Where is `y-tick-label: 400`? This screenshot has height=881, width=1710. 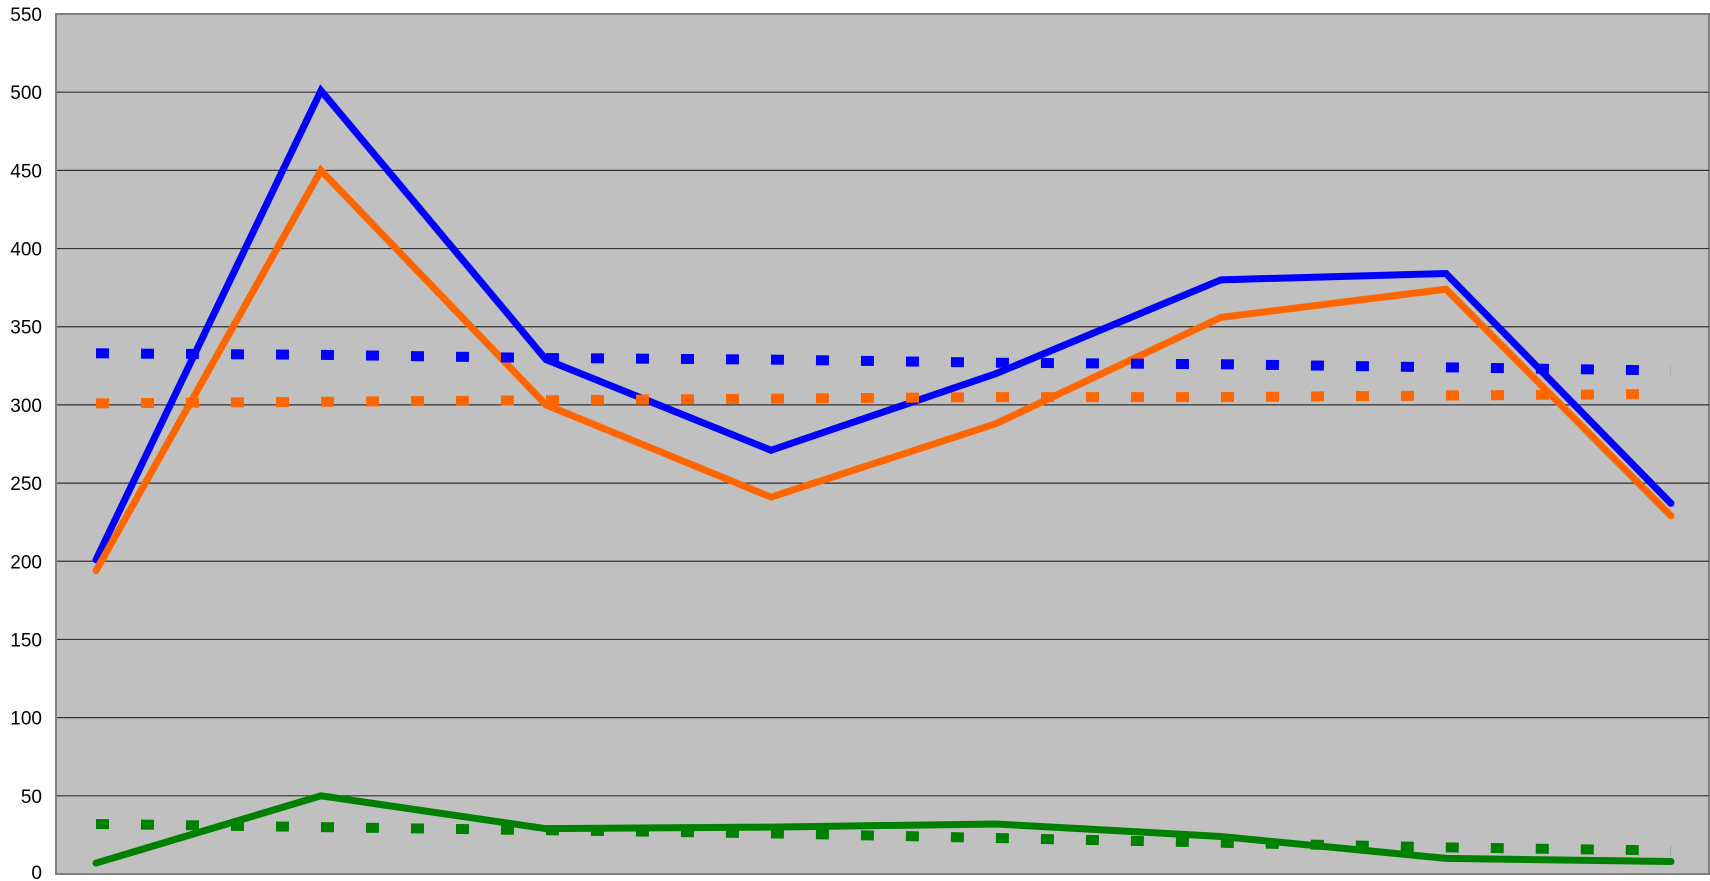 y-tick-label: 400 is located at coordinates (26, 250).